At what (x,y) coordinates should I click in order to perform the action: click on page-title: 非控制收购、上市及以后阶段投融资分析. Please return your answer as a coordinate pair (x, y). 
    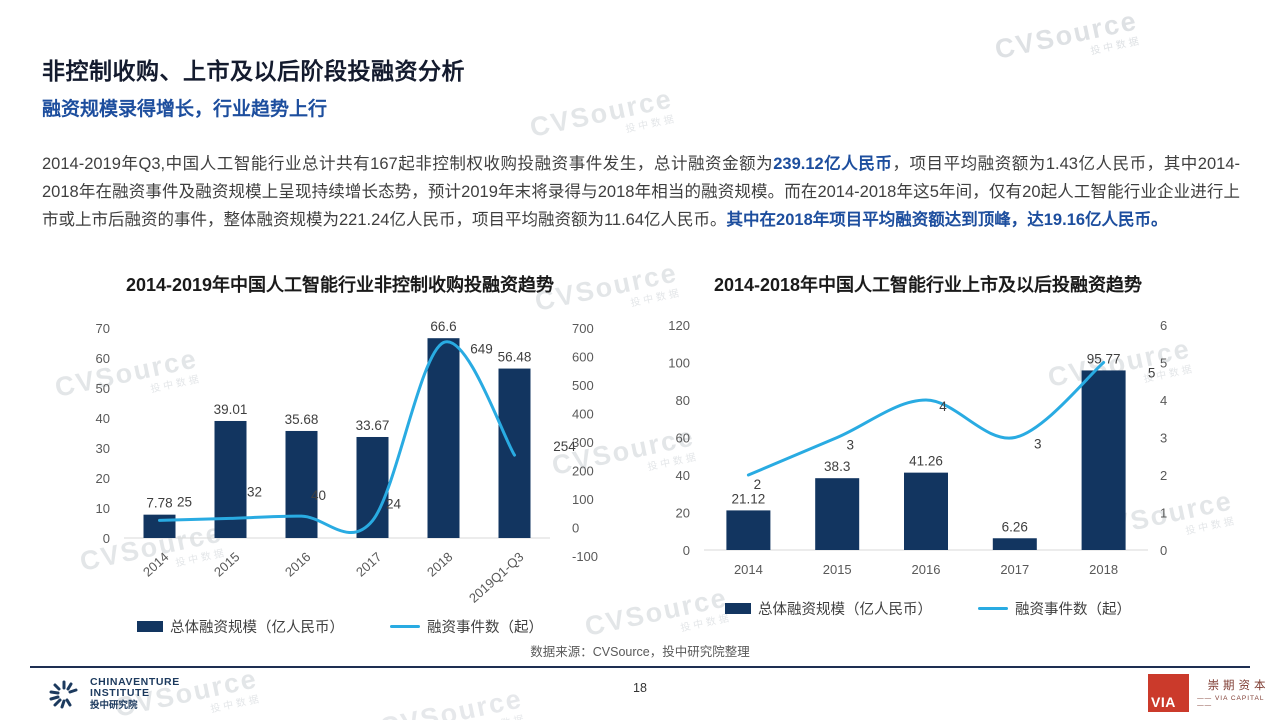
    Looking at the image, I should click on (253, 71).